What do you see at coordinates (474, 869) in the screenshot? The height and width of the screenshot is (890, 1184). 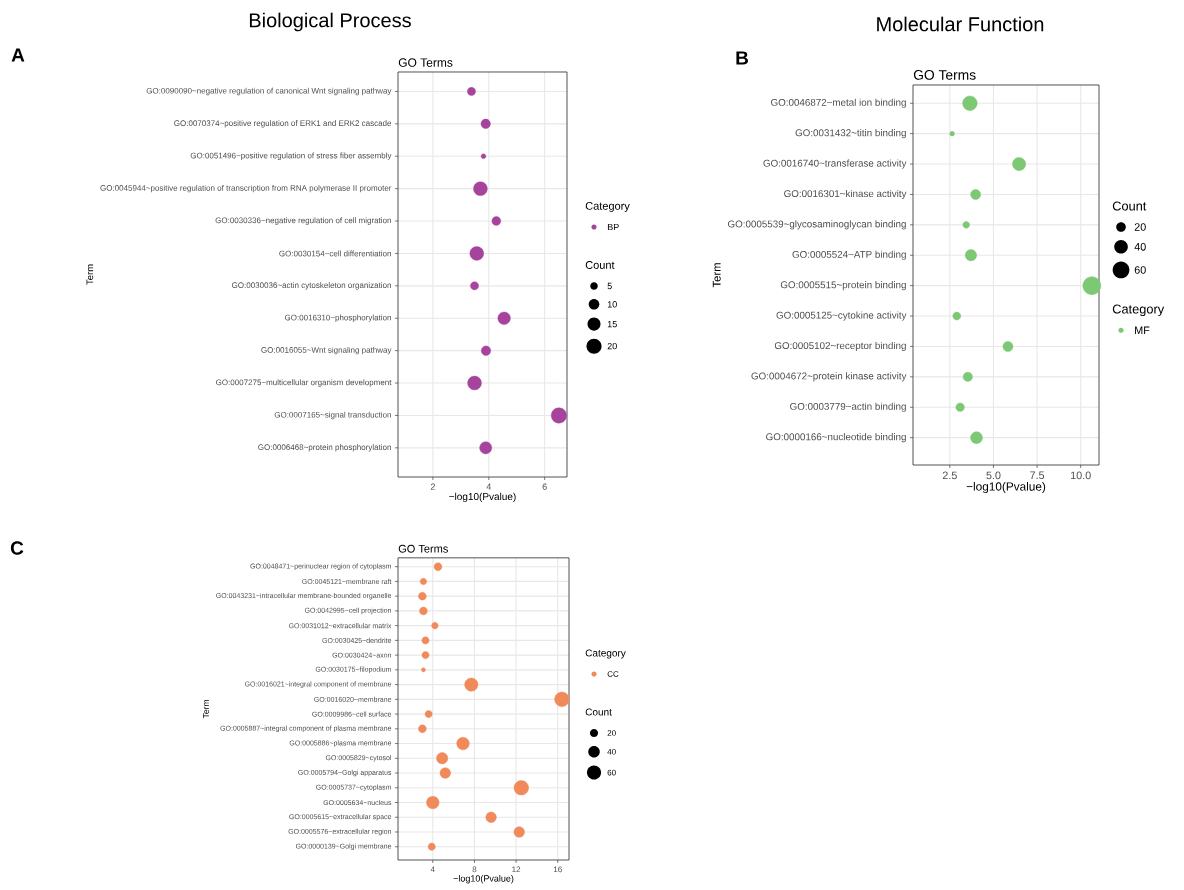 I see `x-tick-label: 8` at bounding box center [474, 869].